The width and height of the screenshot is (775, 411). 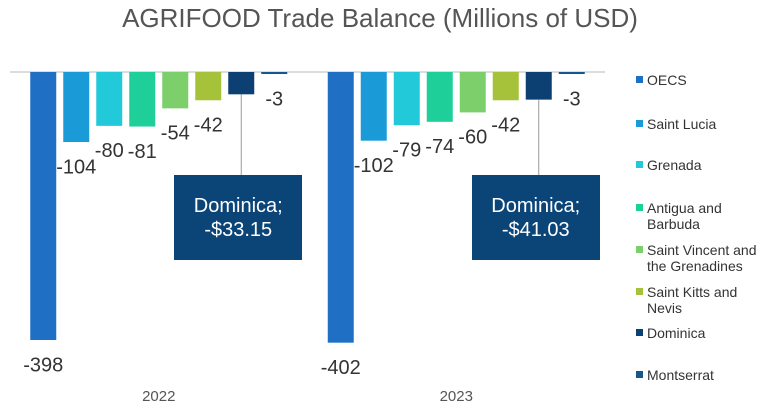 What do you see at coordinates (674, 165) in the screenshot?
I see `legend-label: Grenada` at bounding box center [674, 165].